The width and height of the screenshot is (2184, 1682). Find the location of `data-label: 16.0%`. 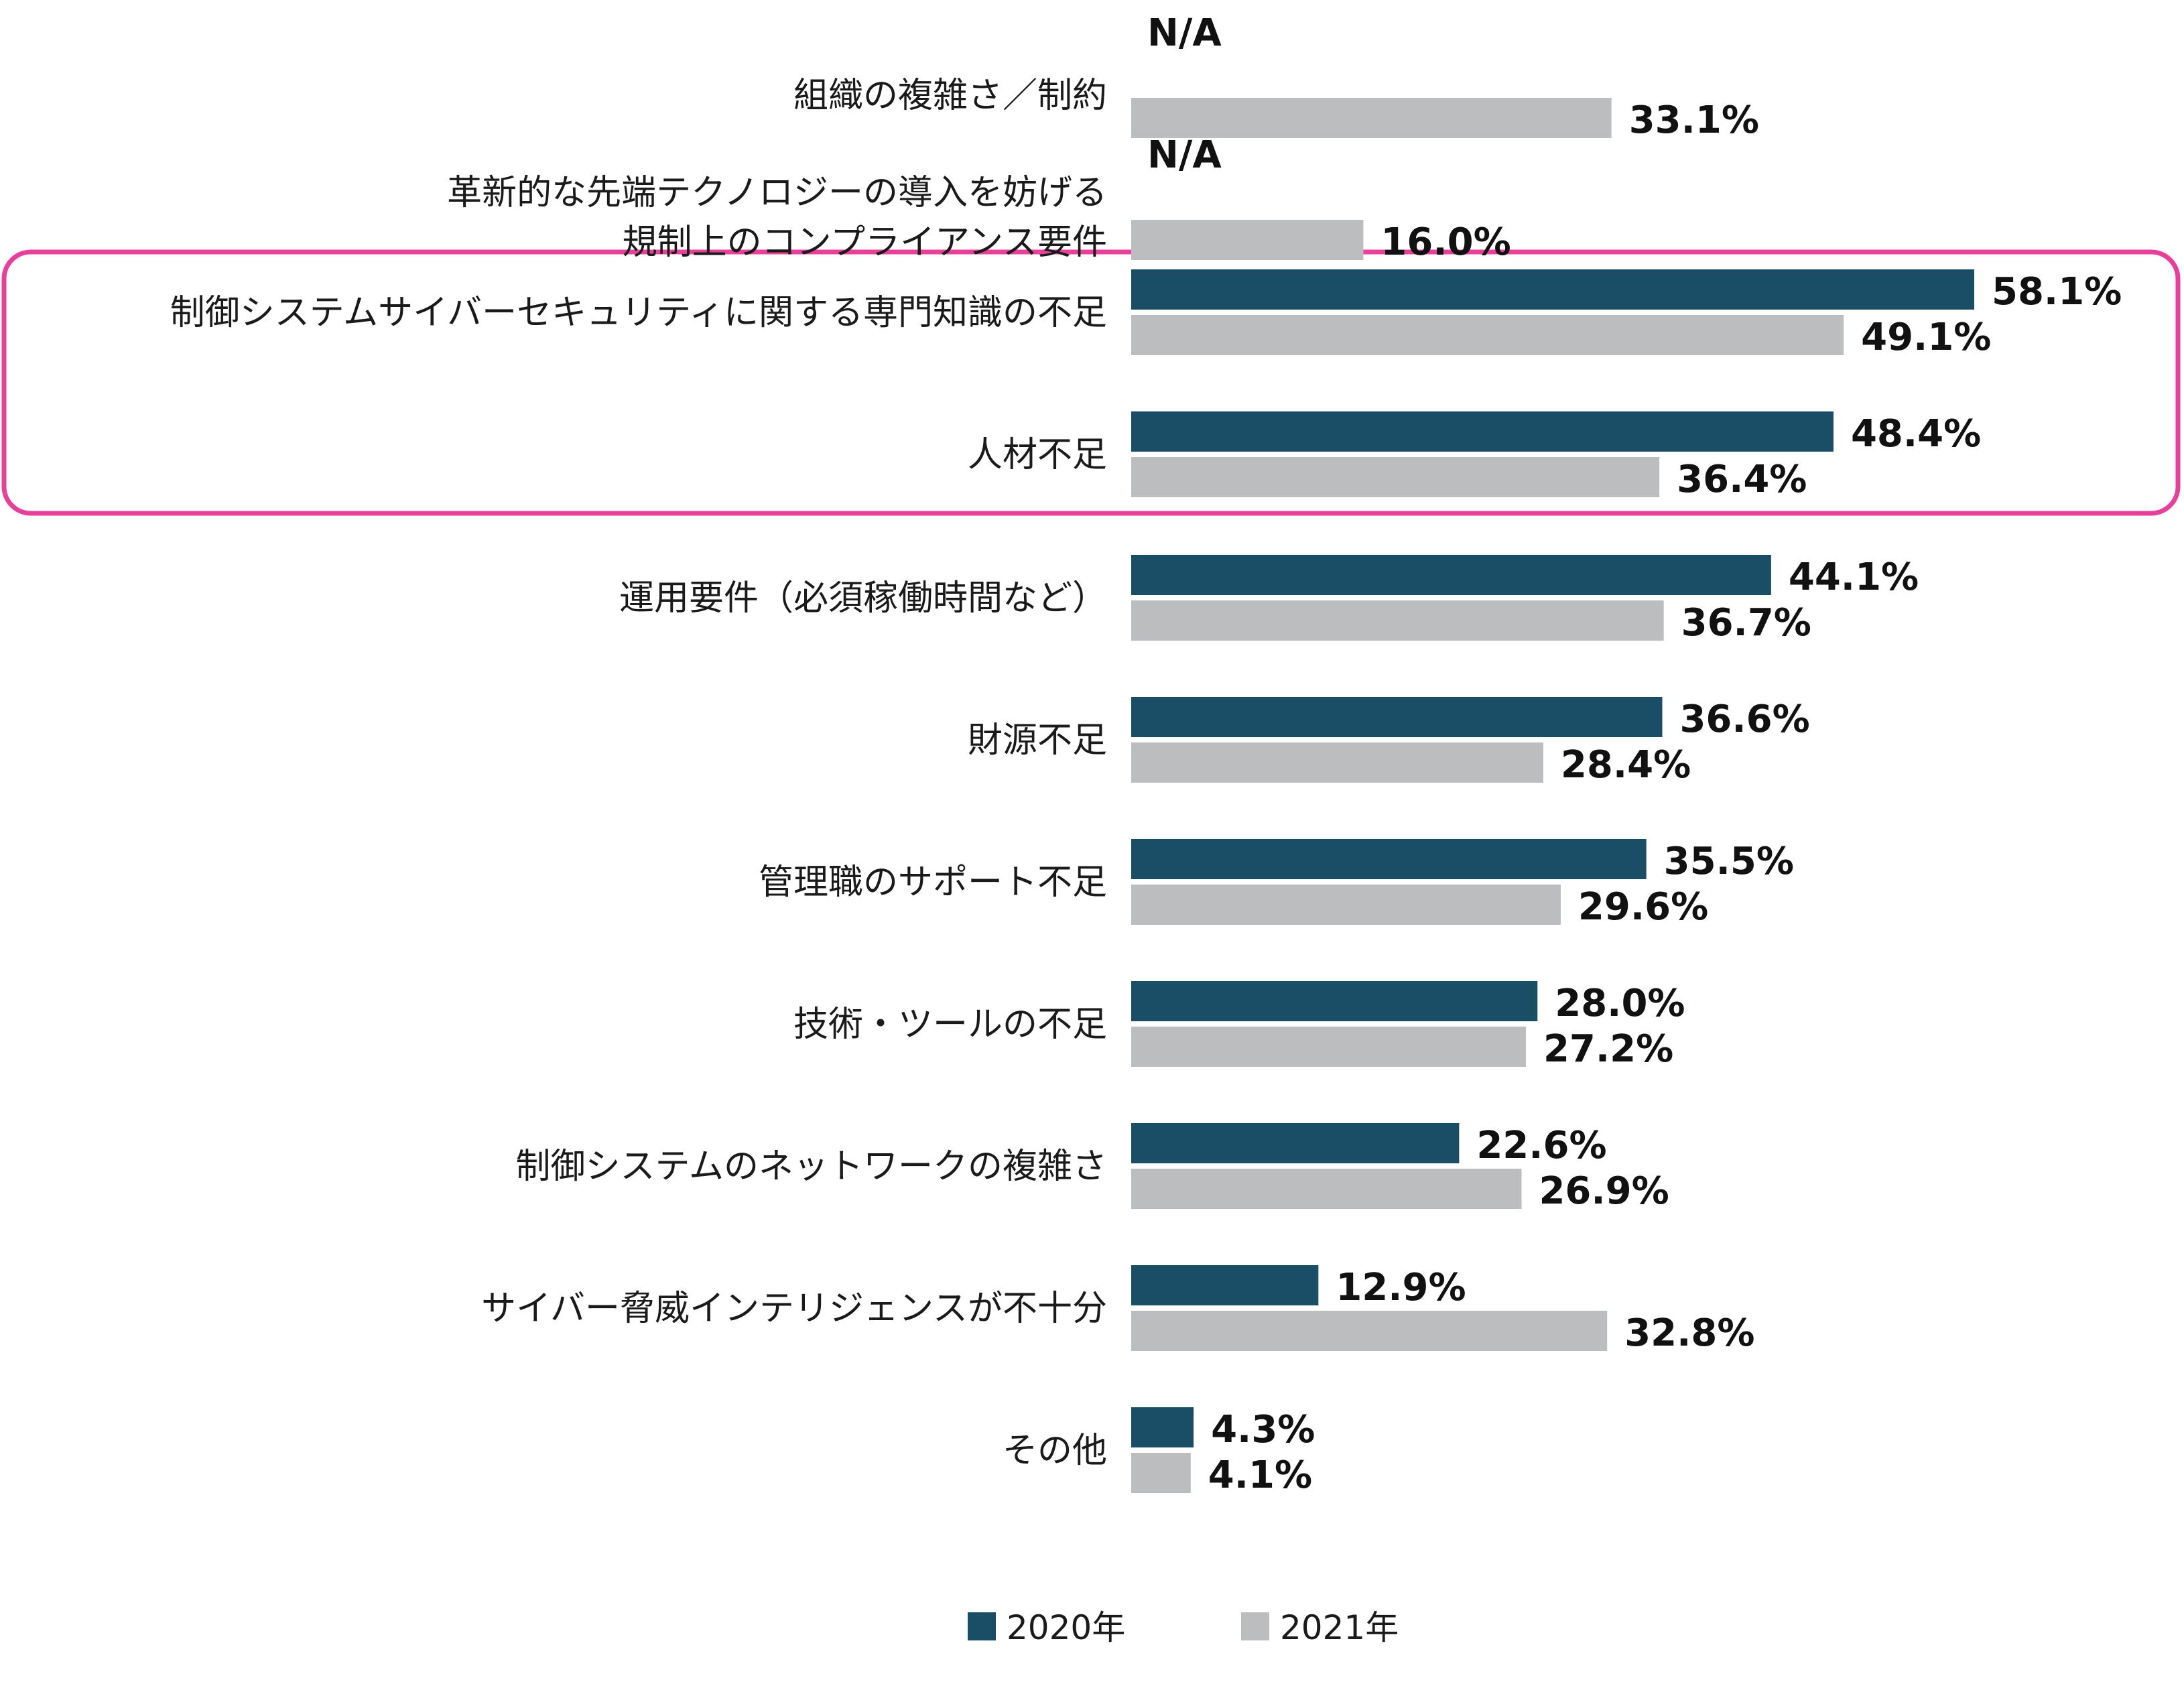

data-label: 16.0% is located at coordinates (1445, 242).